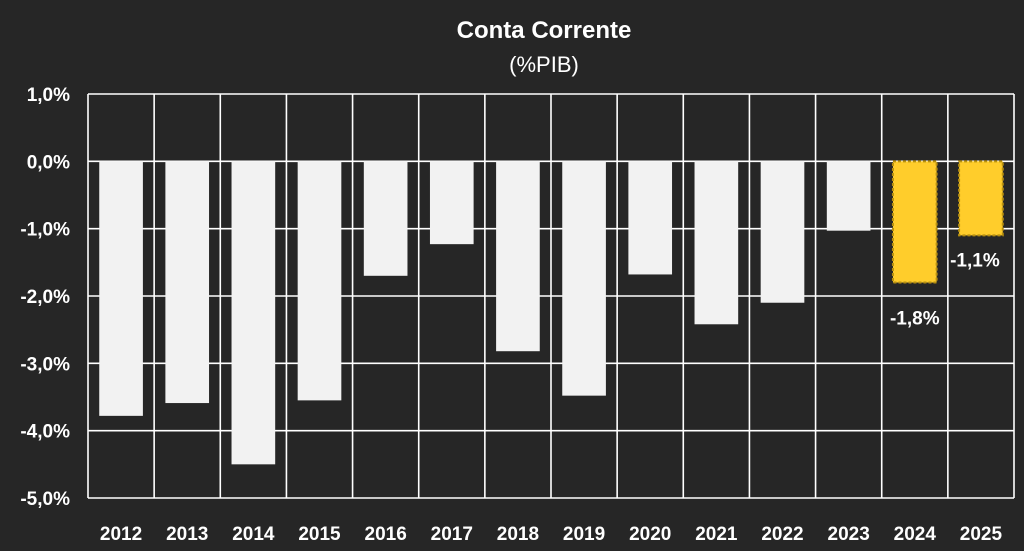  What do you see at coordinates (319, 534) in the screenshot?
I see `x-tick-label: 2015` at bounding box center [319, 534].